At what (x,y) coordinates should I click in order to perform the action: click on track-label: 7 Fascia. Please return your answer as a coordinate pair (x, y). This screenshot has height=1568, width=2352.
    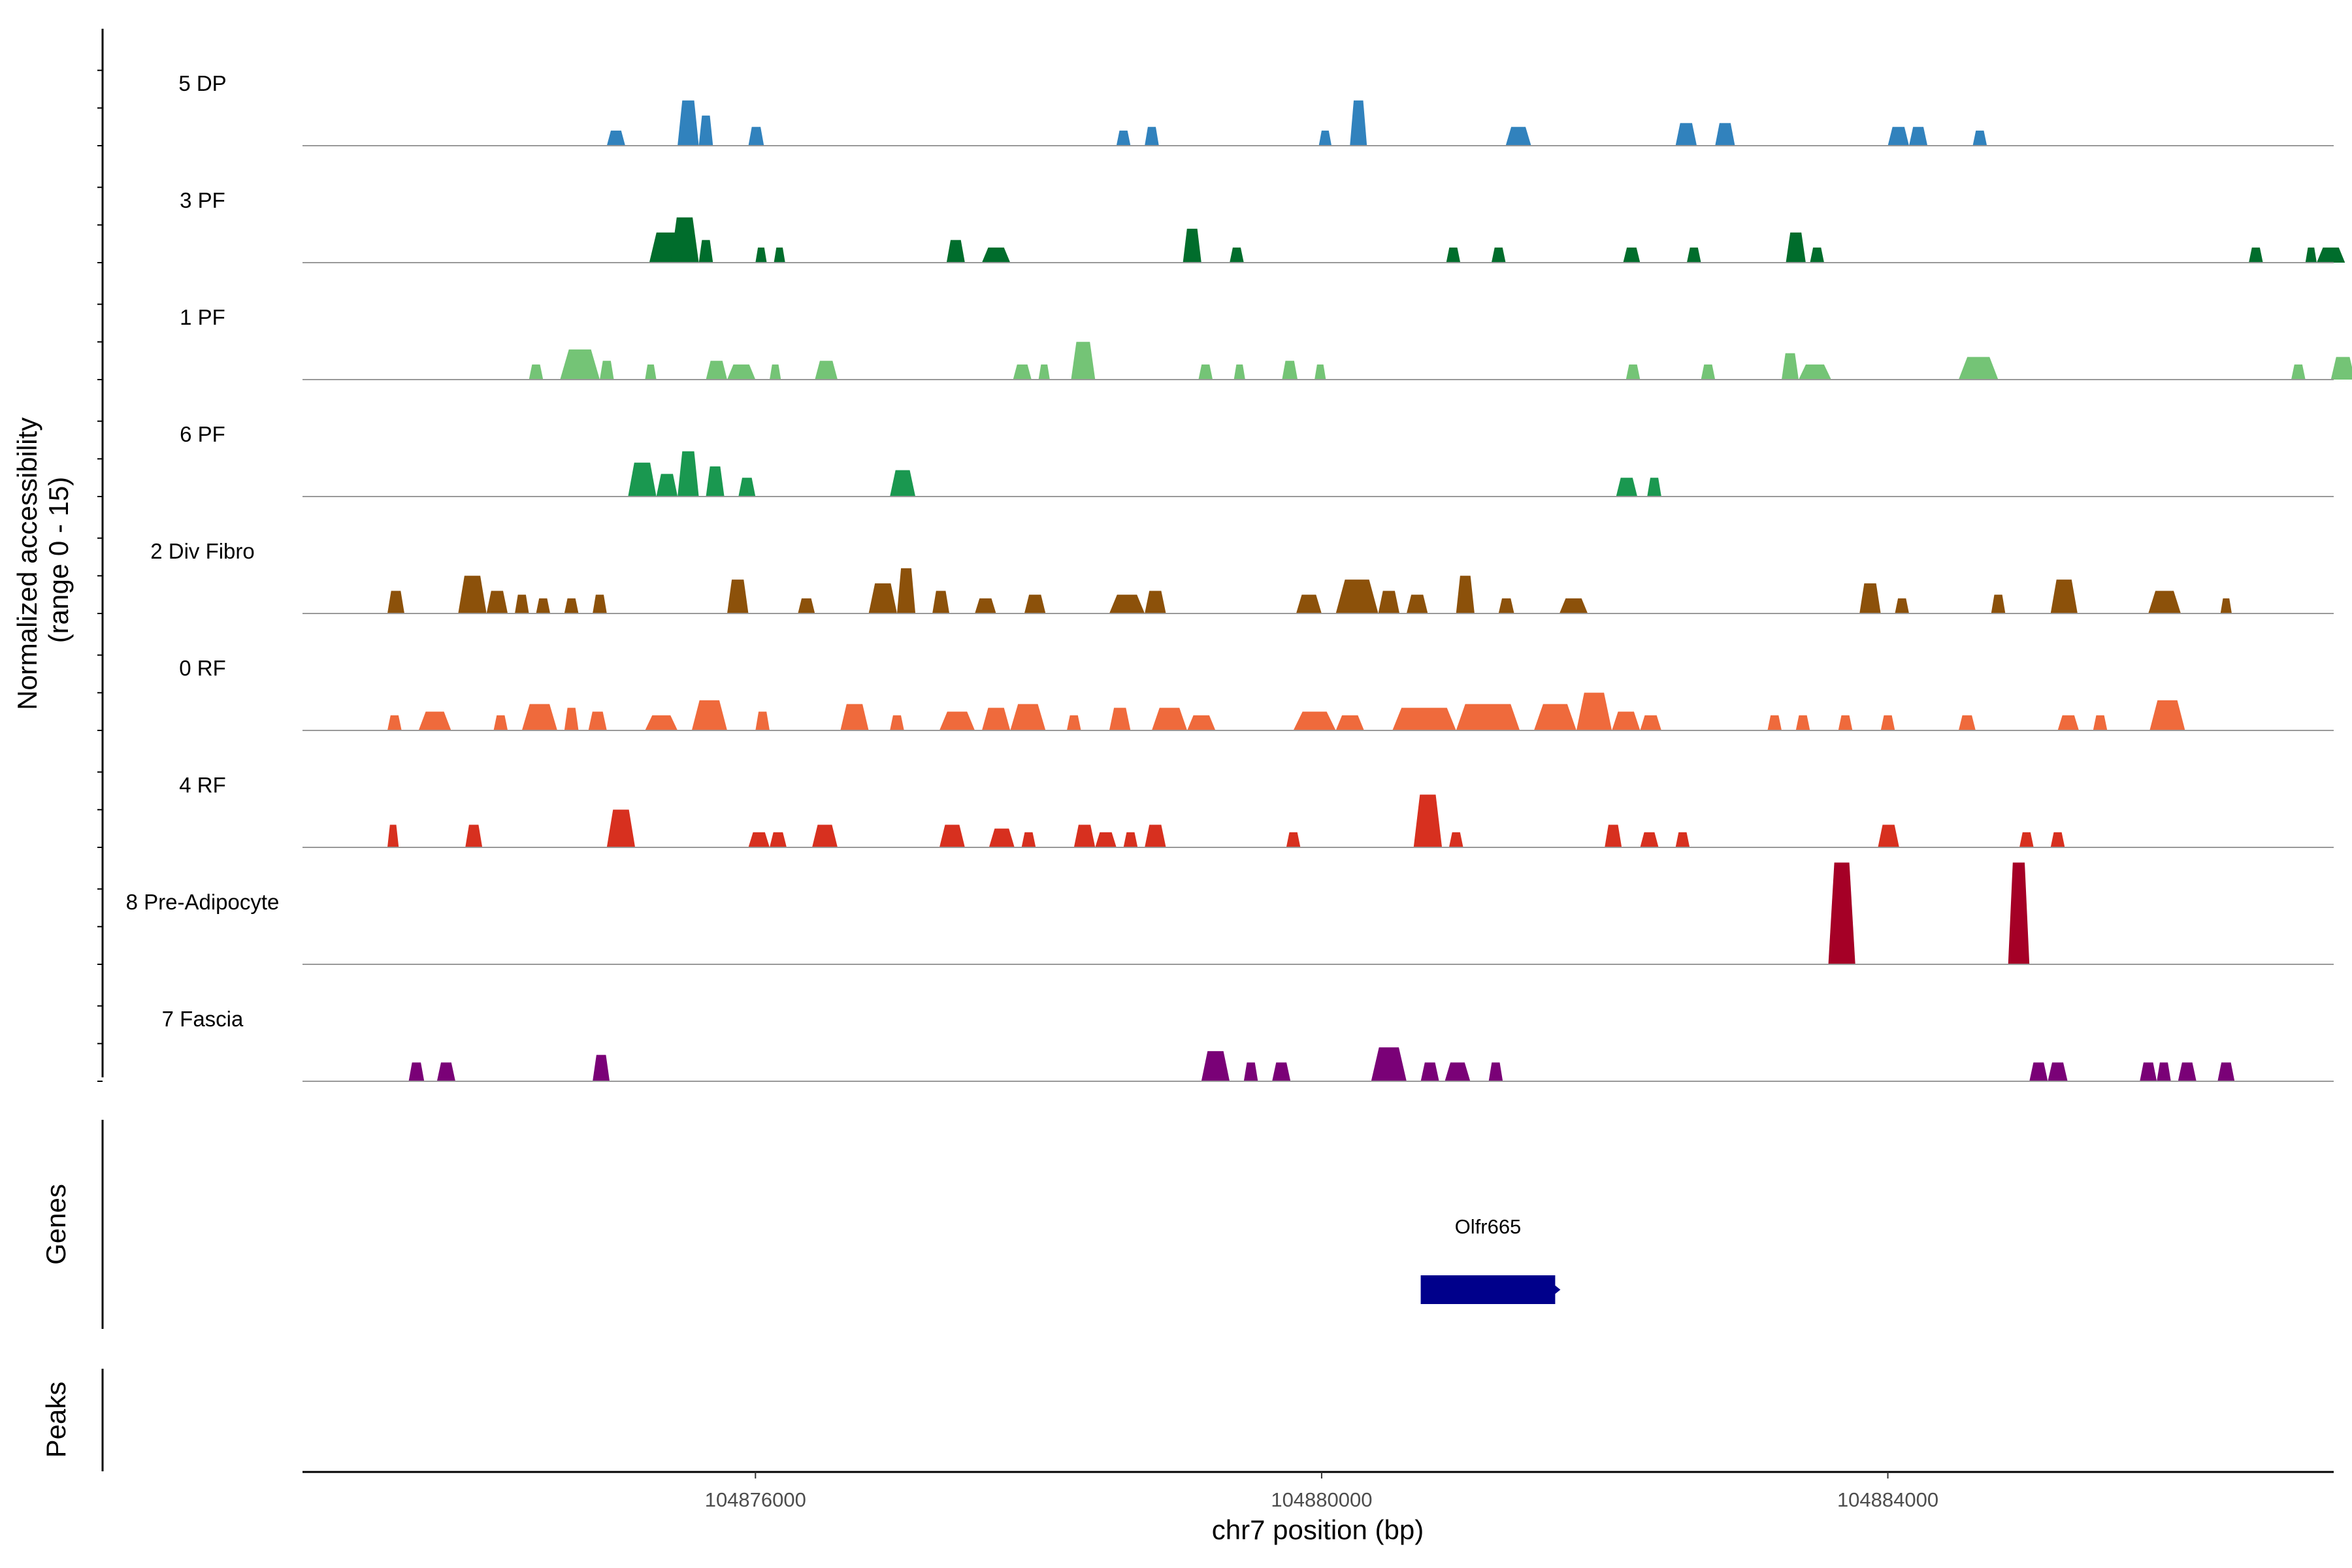
    Looking at the image, I should click on (203, 1019).